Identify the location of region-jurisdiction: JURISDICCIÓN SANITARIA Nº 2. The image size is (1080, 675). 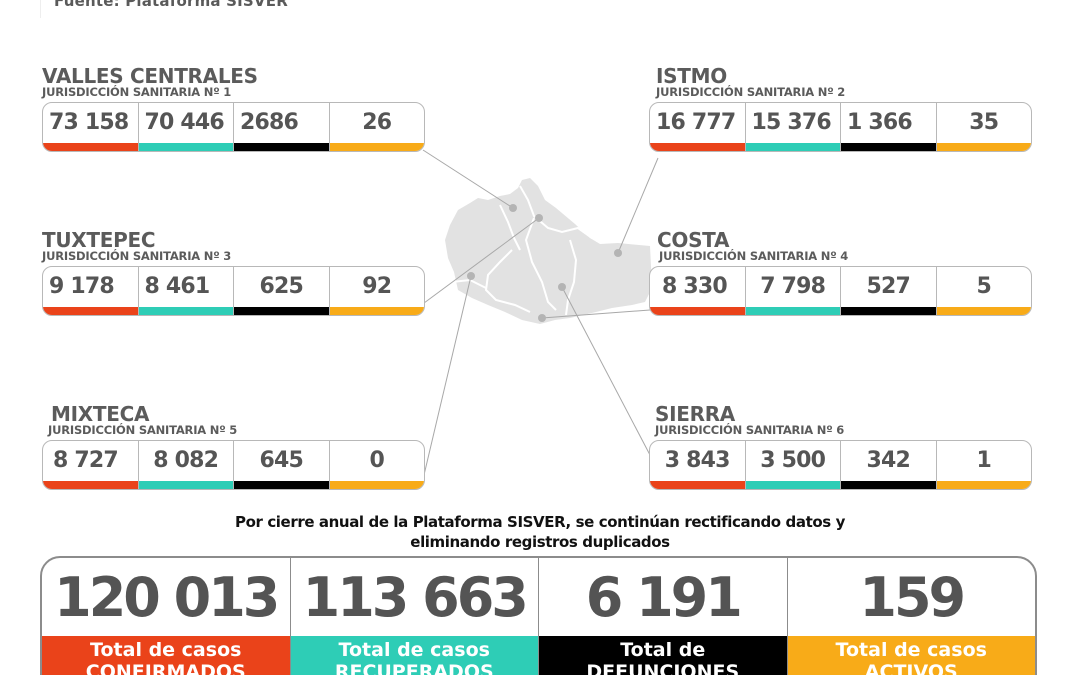
(751, 92).